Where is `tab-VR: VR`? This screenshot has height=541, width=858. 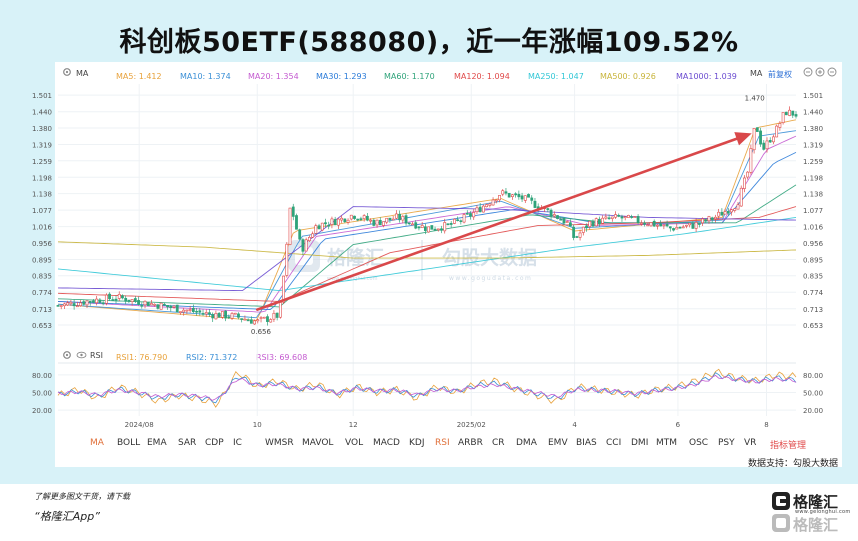
tab-VR: VR is located at coordinates (750, 443).